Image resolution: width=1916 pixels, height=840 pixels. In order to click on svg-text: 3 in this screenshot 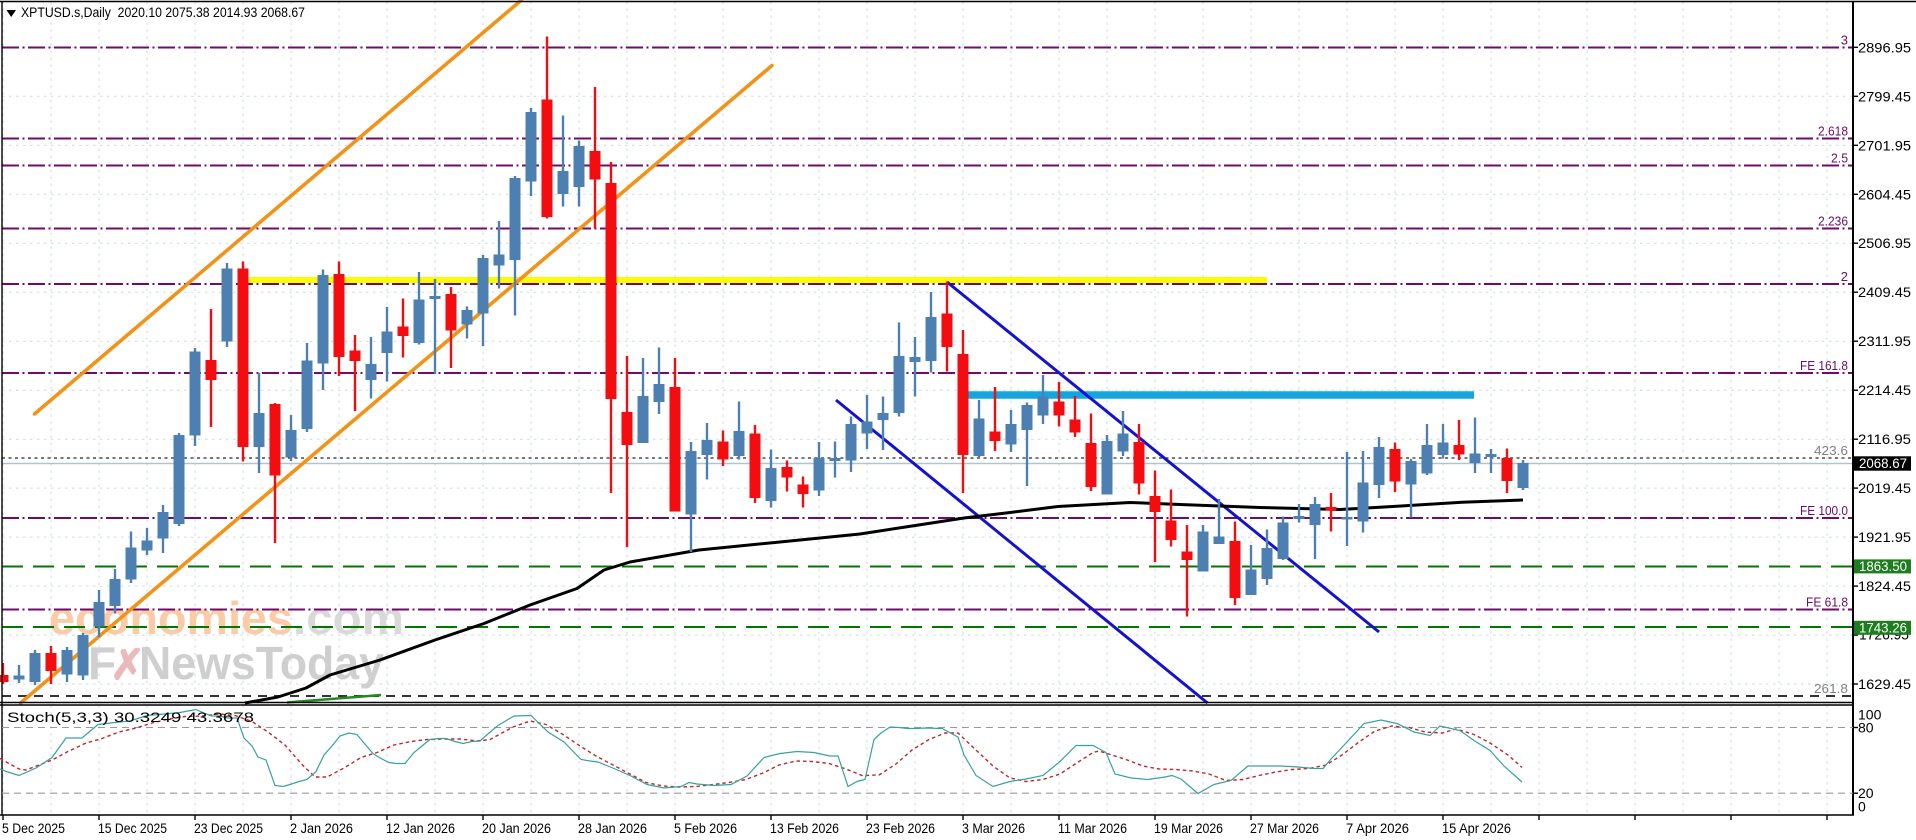, I will do `click(1844, 40)`.